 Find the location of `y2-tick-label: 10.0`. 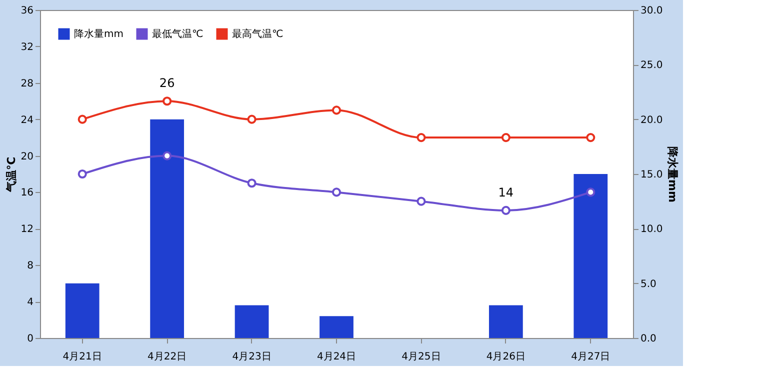

y2-tick-label: 10.0 is located at coordinates (651, 230).